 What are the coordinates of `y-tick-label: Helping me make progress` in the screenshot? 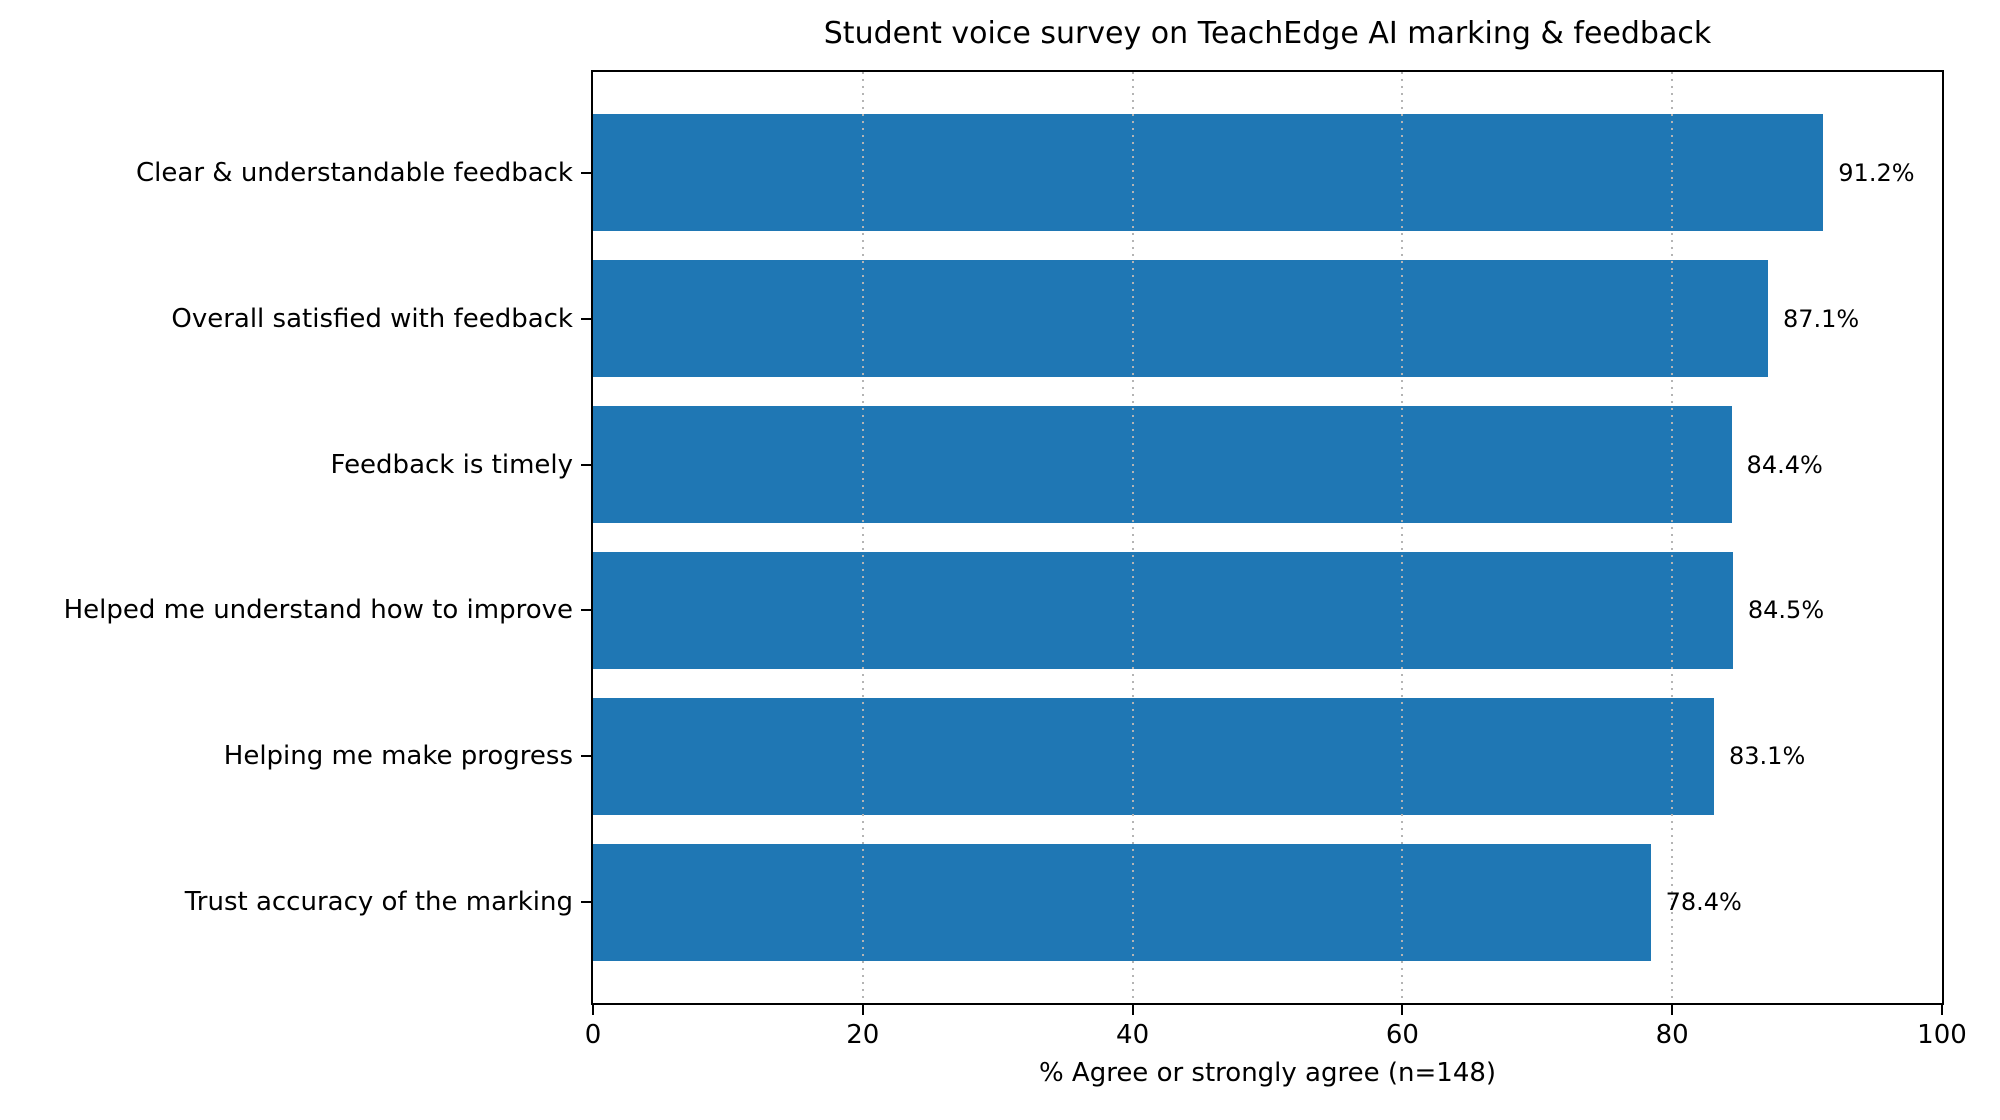 It's located at (398, 756).